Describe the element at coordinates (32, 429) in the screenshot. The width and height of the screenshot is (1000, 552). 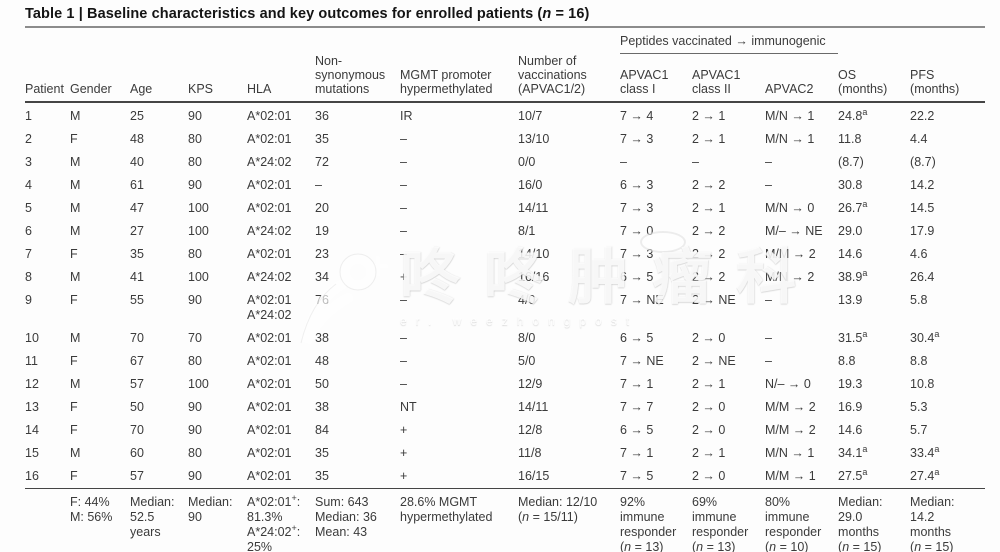
I see `table-cell: 14` at that location.